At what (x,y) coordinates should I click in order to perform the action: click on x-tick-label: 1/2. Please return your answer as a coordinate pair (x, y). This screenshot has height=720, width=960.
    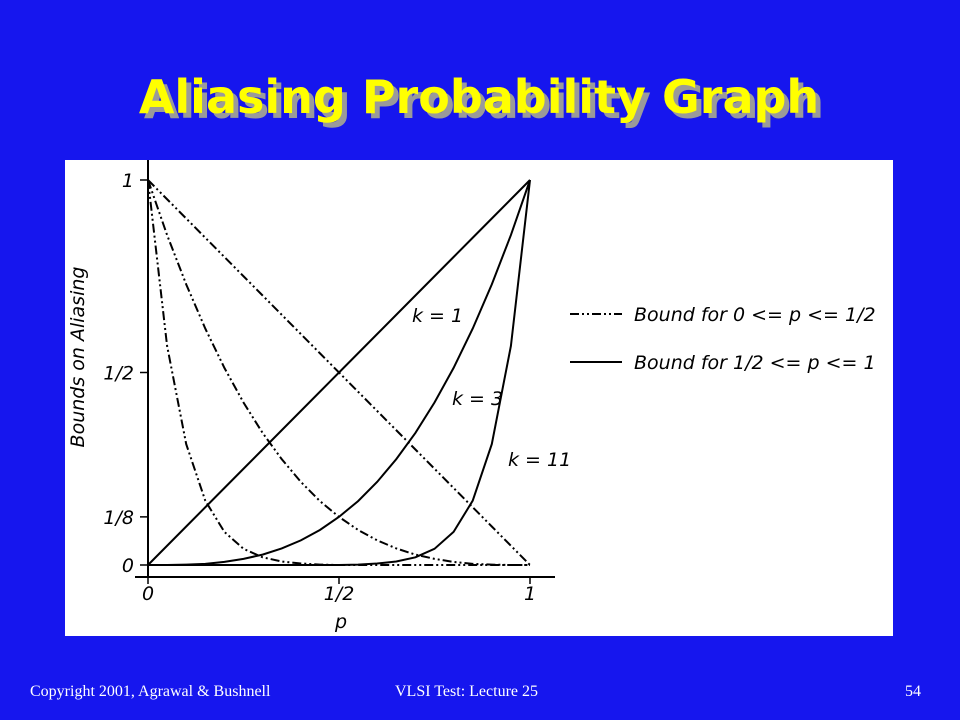
    Looking at the image, I should click on (339, 594).